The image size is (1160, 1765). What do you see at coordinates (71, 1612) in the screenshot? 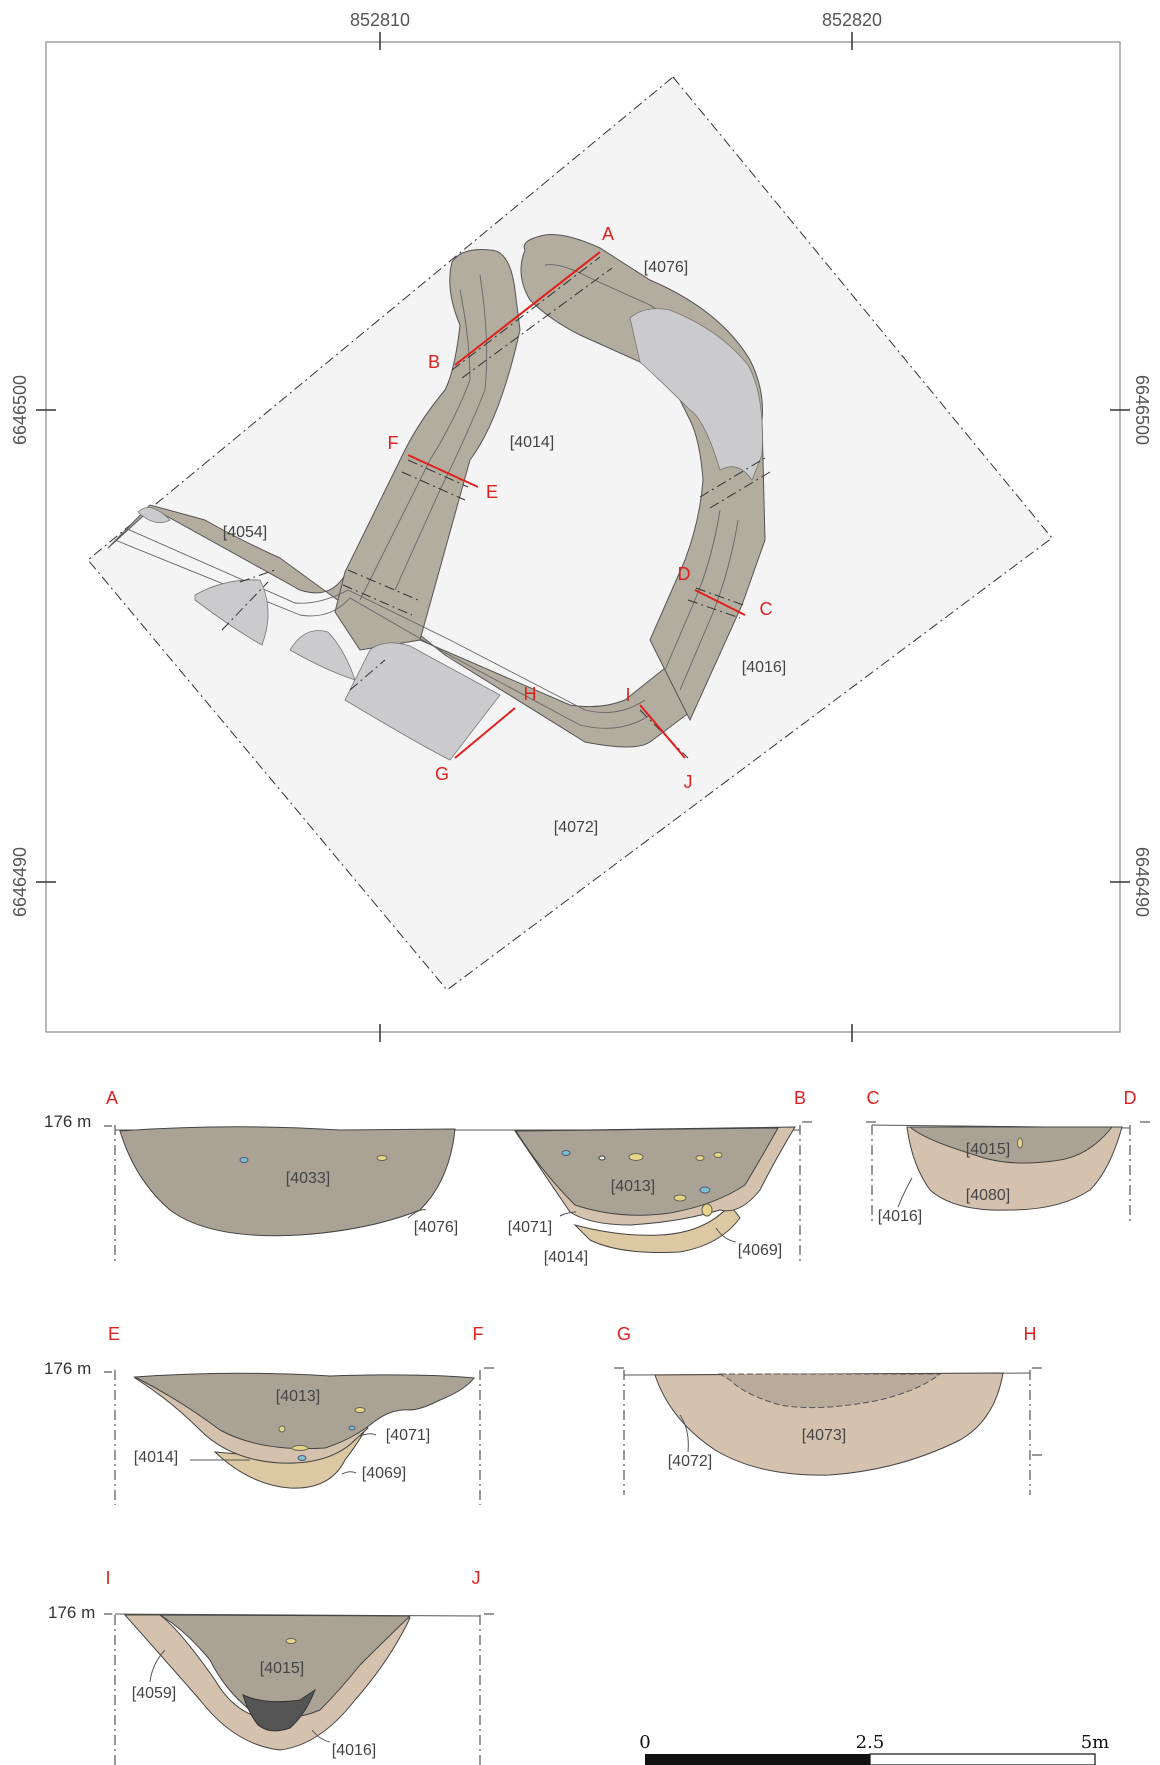
I see `section-ij-elevation-label: 176 m` at bounding box center [71, 1612].